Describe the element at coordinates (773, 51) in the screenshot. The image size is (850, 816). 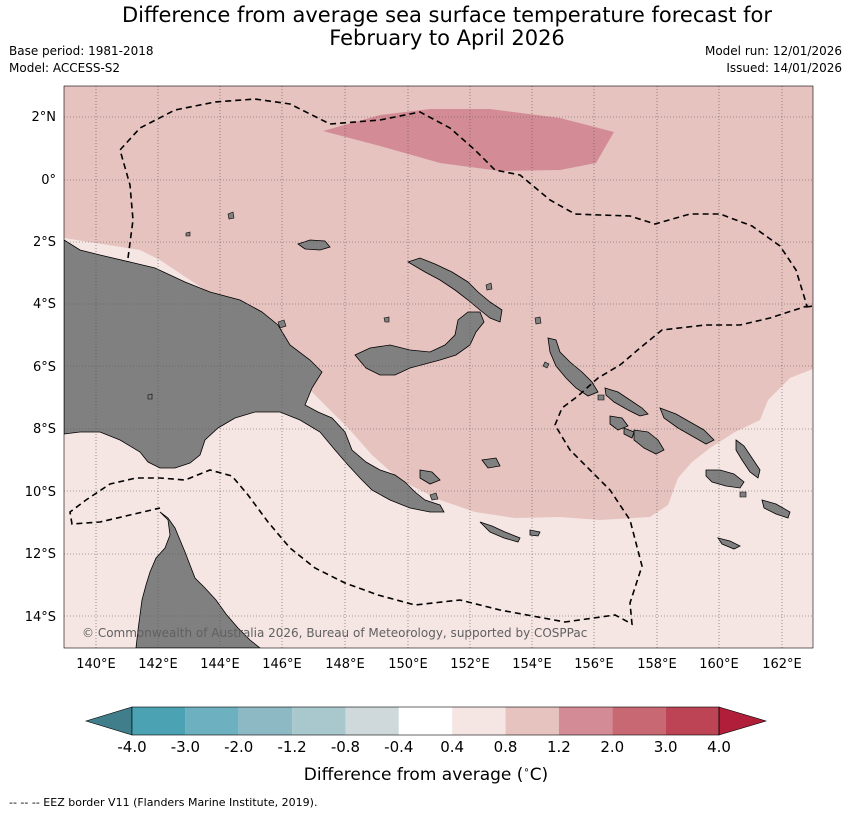
I see `model-run: Model run: 12/01/2026` at that location.